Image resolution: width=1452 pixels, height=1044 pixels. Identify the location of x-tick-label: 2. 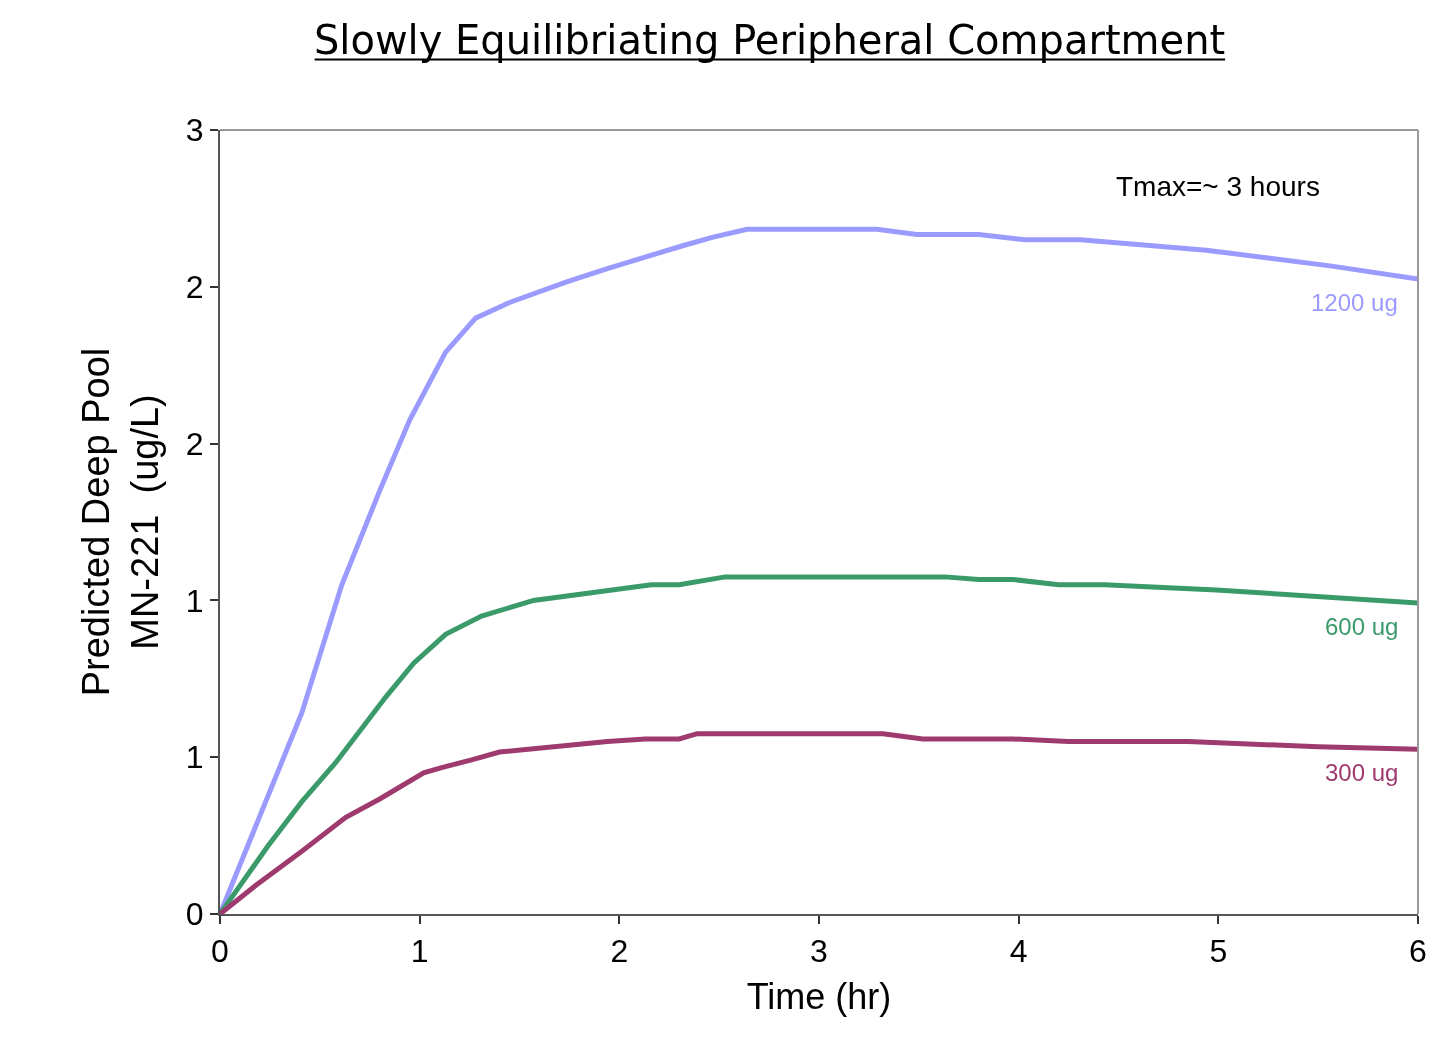
(619, 951).